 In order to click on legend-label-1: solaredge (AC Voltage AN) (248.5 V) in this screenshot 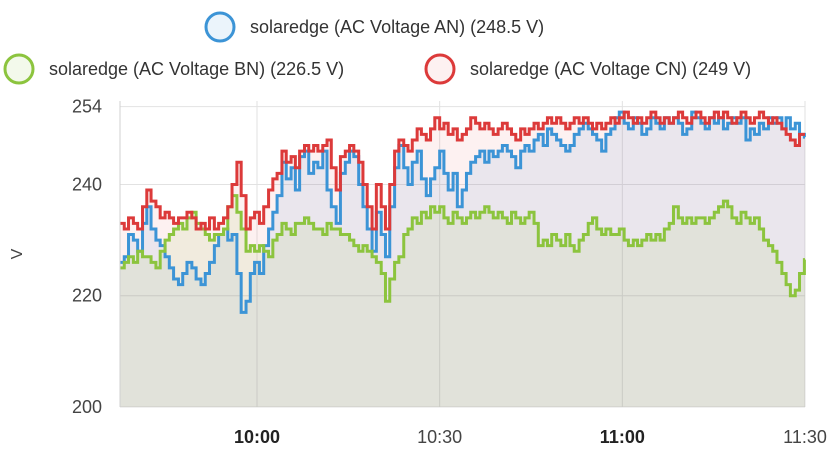, I will do `click(397, 27)`.